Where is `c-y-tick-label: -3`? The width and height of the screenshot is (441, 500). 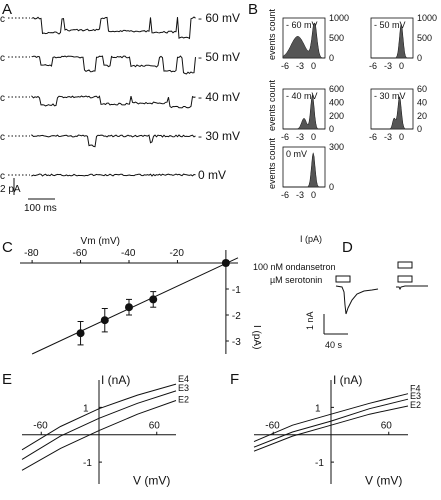 c-y-tick-label: -3 is located at coordinates (236, 342).